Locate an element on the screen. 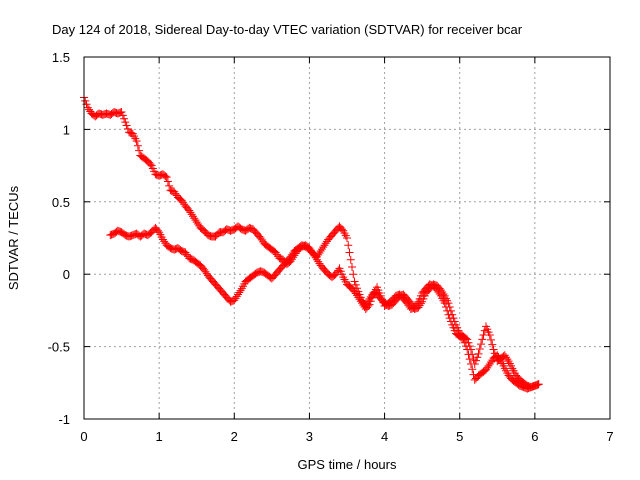  y-tick-label: 1 is located at coordinates (66, 129).